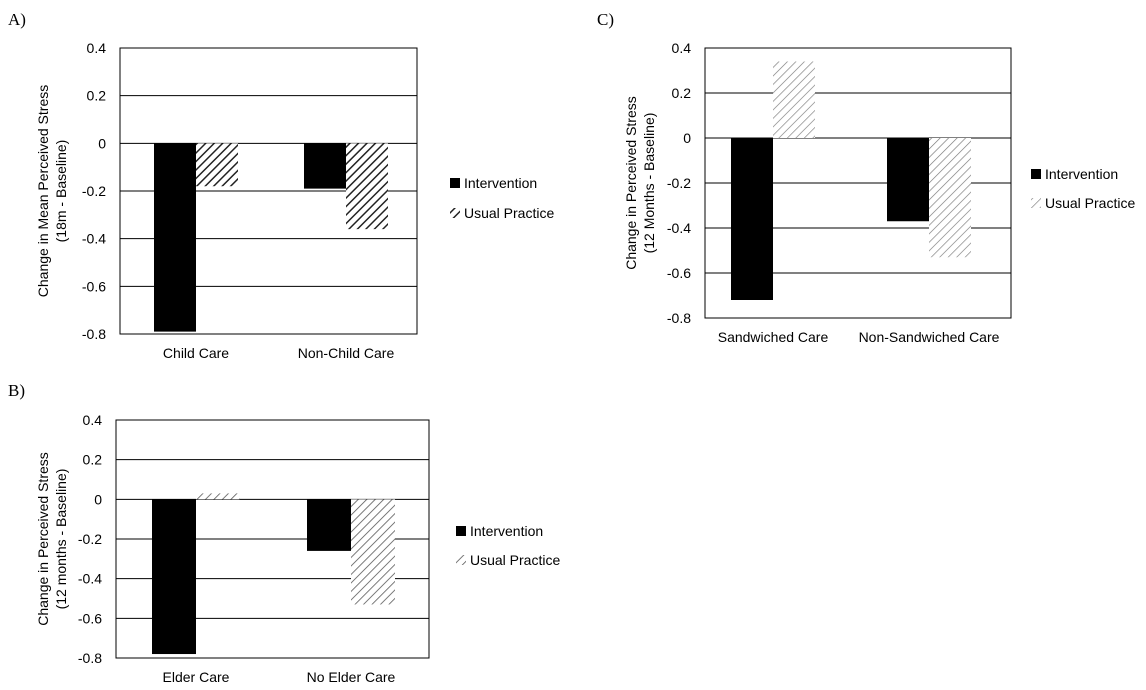 Image resolution: width=1146 pixels, height=690 pixels. What do you see at coordinates (16, 390) in the screenshot?
I see `panel-label-b: B)` at bounding box center [16, 390].